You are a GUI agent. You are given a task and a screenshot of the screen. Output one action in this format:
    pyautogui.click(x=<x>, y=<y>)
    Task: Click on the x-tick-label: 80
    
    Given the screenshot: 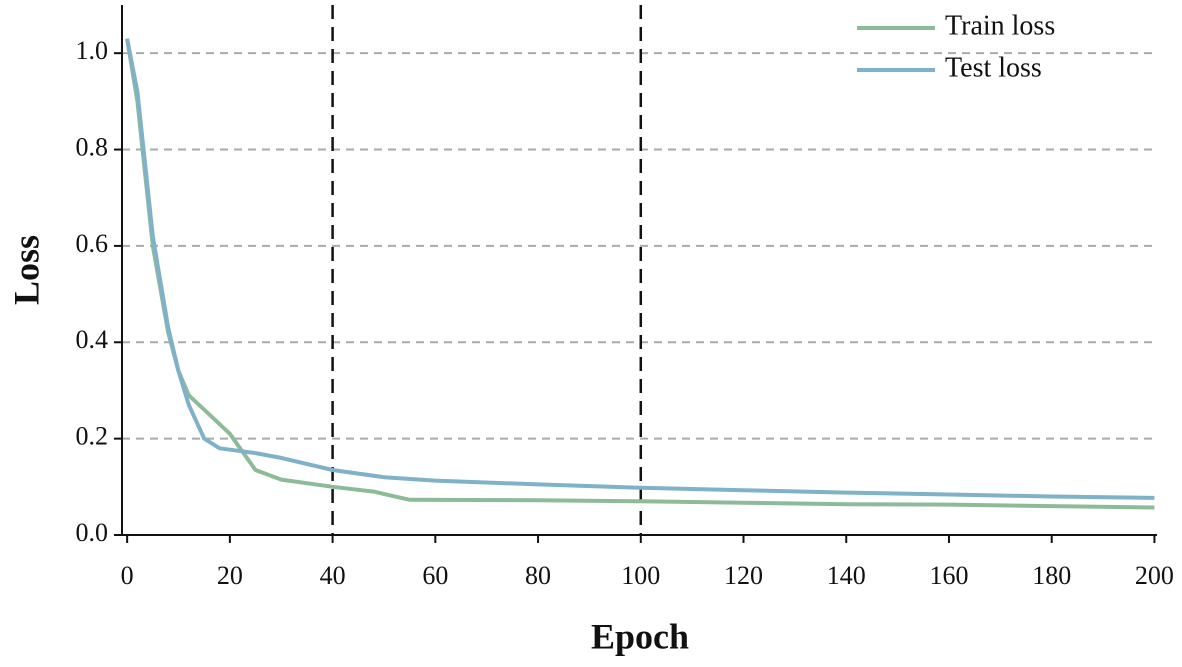 What is the action you would take?
    pyautogui.click(x=538, y=575)
    